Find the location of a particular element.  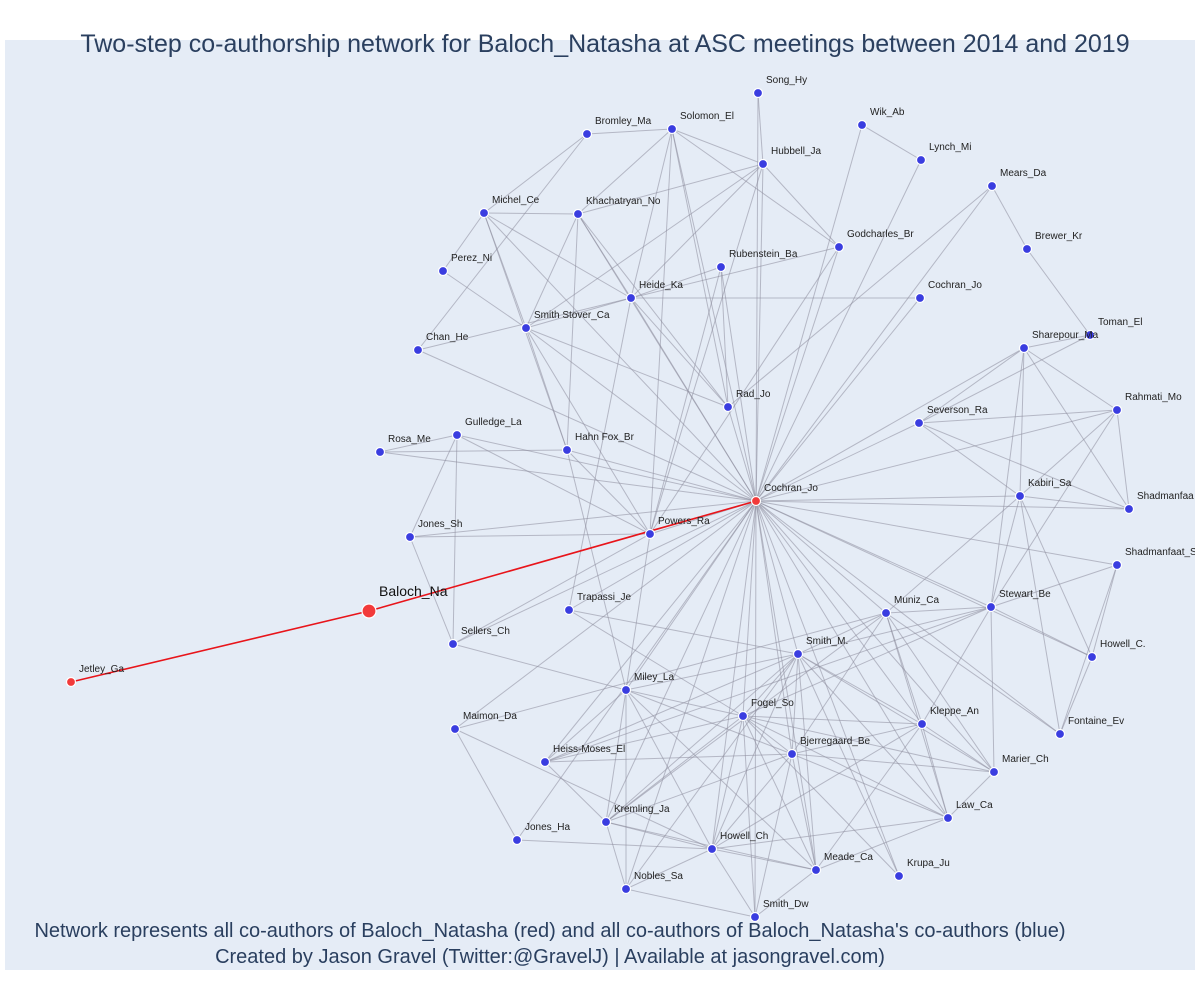

node-label-law-ca: Law_Ca is located at coordinates (974, 805).